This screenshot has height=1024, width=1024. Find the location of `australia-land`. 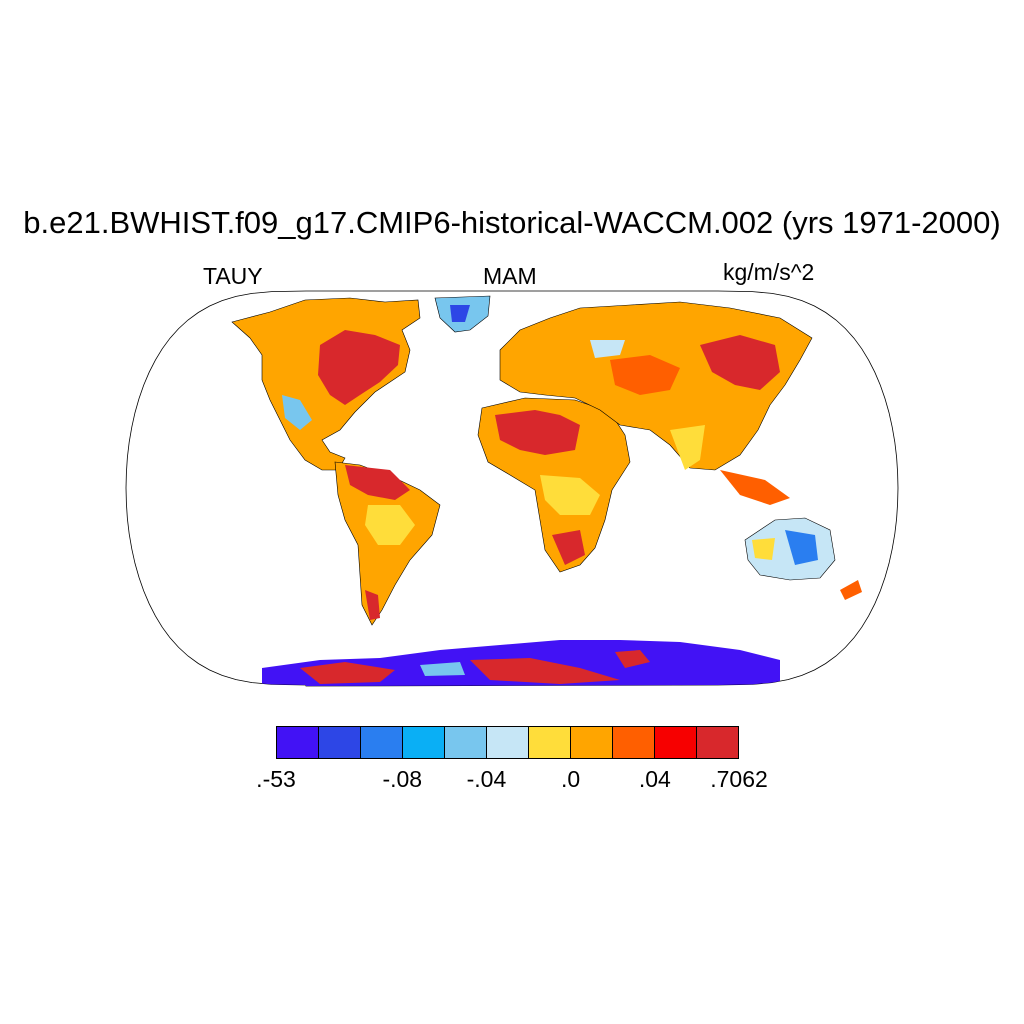

australia-land is located at coordinates (790, 549).